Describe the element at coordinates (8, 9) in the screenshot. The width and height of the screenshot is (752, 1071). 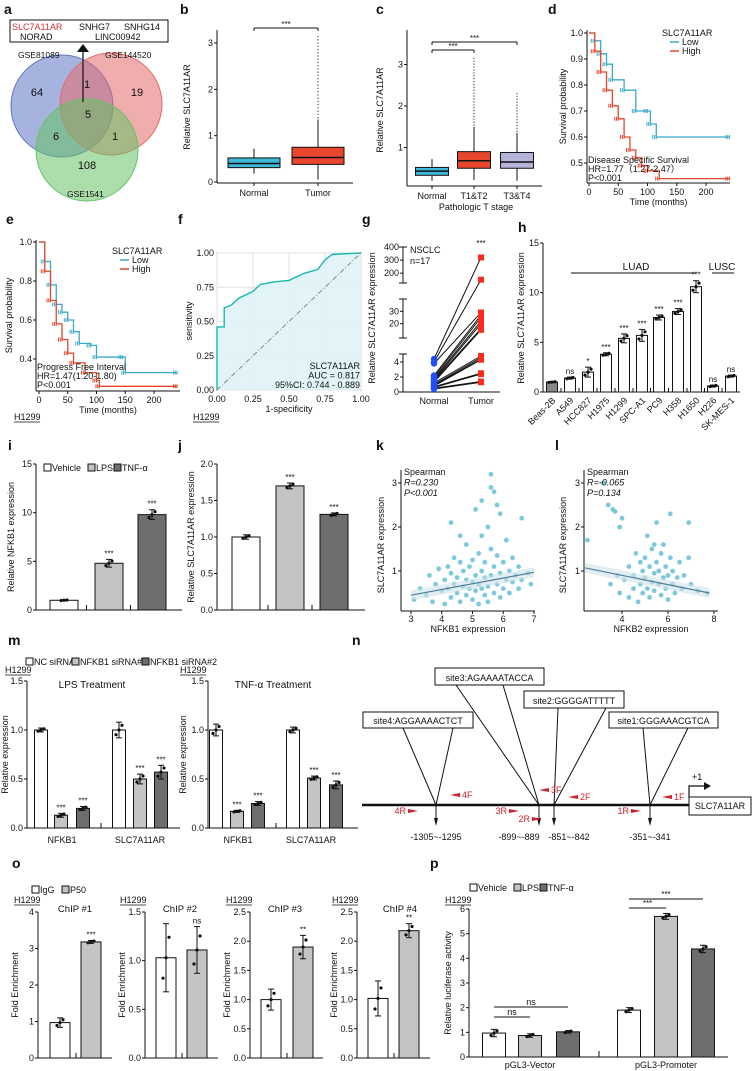
I see `panel-label: a` at that location.